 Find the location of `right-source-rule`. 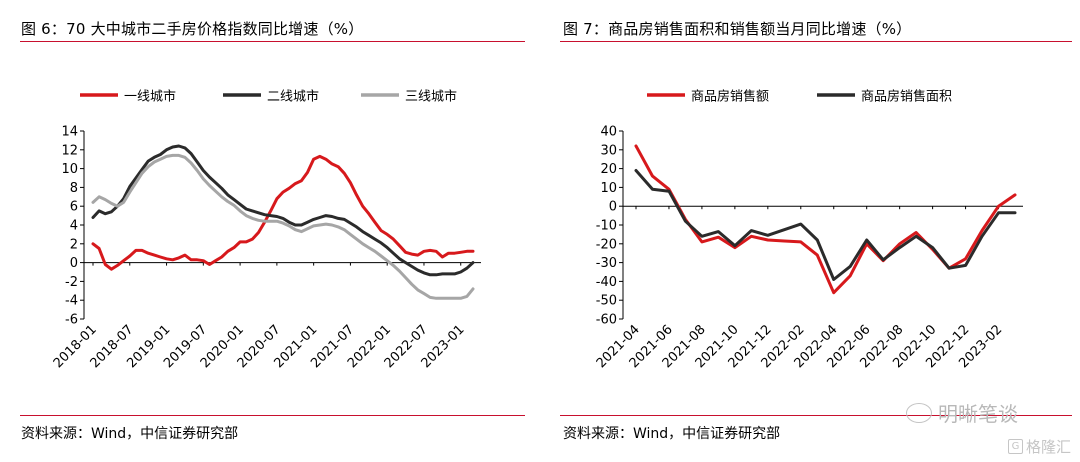

right-source-rule is located at coordinates (816, 415).